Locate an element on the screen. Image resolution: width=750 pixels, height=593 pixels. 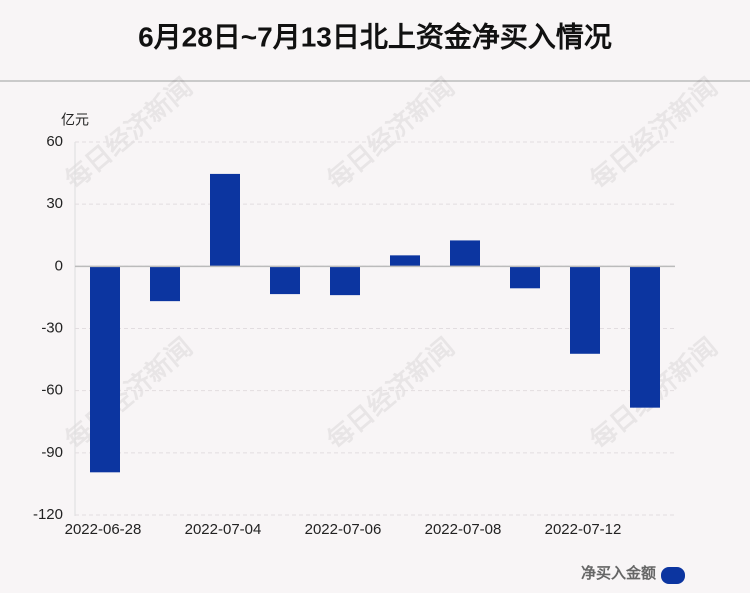
x-tick-label: 2022-07-06 is located at coordinates (343, 529).